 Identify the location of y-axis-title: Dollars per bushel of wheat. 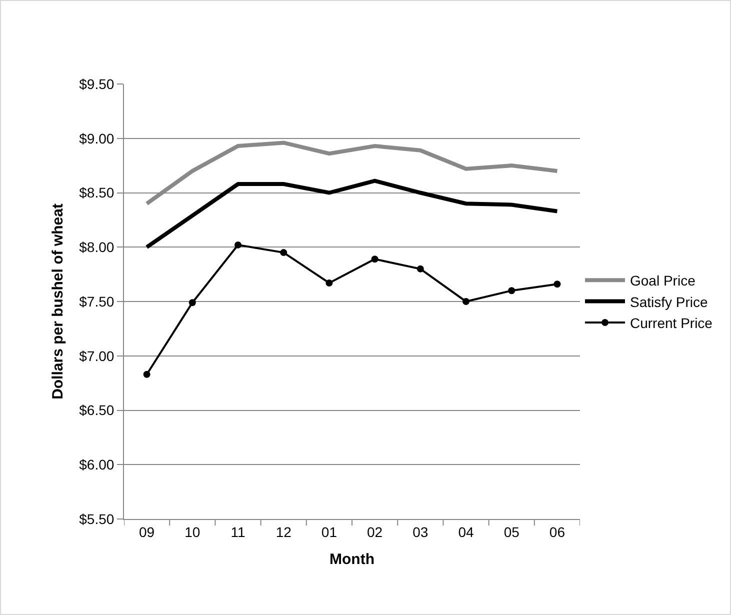
(57, 302).